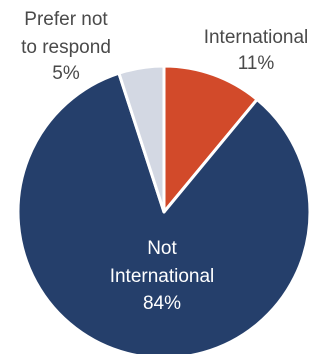  I want to click on label-prefer-not-value: 5%, so click(66, 73).